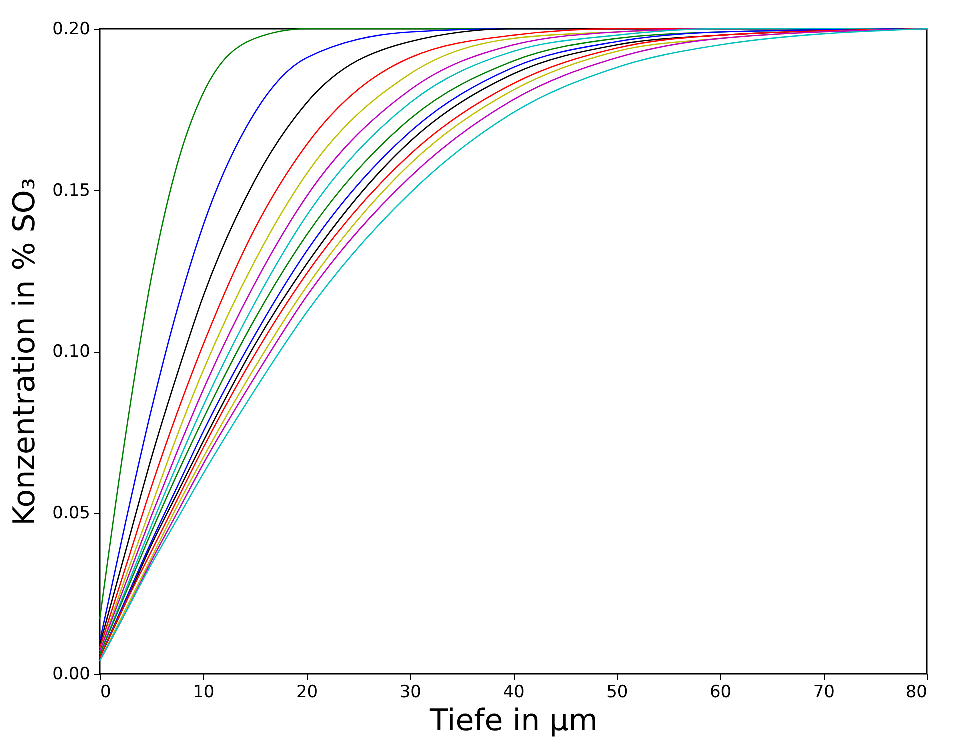 The image size is (958, 740). I want to click on y-tick-label: 0.05, so click(71, 513).